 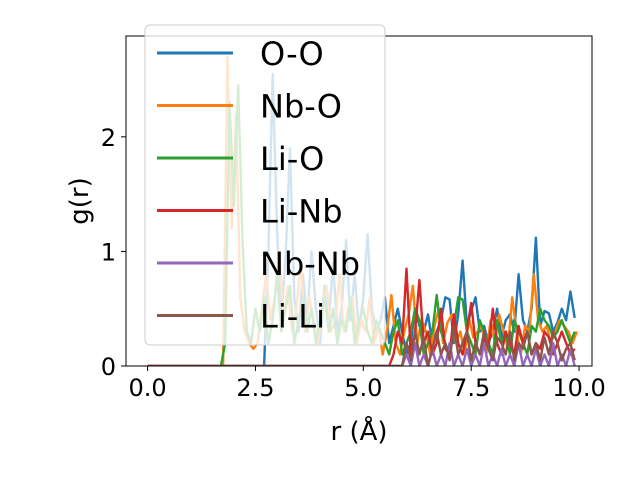 What do you see at coordinates (292, 54) in the screenshot?
I see `legend-label-0: O-O` at bounding box center [292, 54].